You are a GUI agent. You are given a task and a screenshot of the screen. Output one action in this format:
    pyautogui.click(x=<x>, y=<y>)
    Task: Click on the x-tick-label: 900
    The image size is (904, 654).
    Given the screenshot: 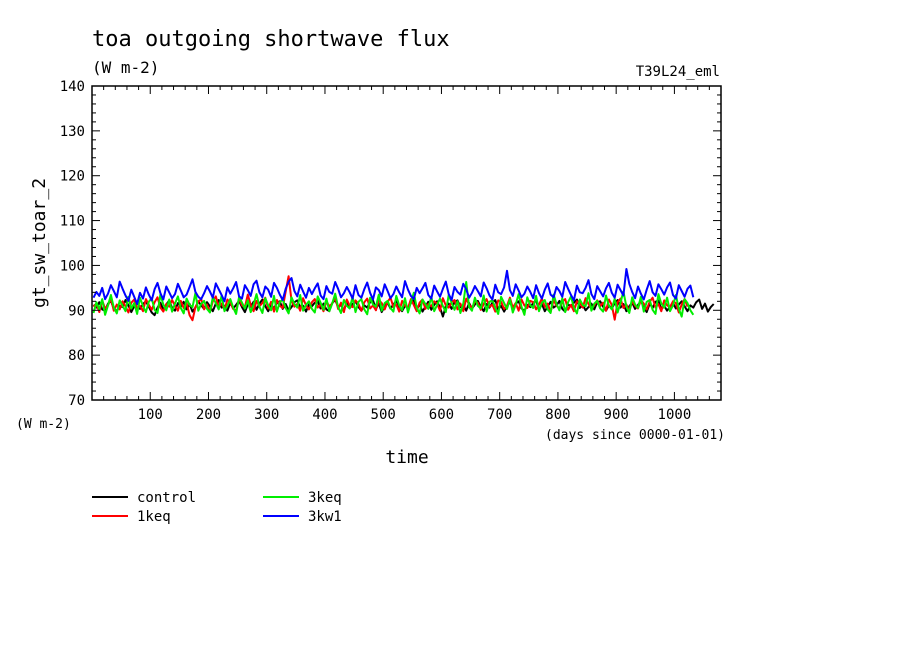 What is the action you would take?
    pyautogui.click(x=616, y=415)
    